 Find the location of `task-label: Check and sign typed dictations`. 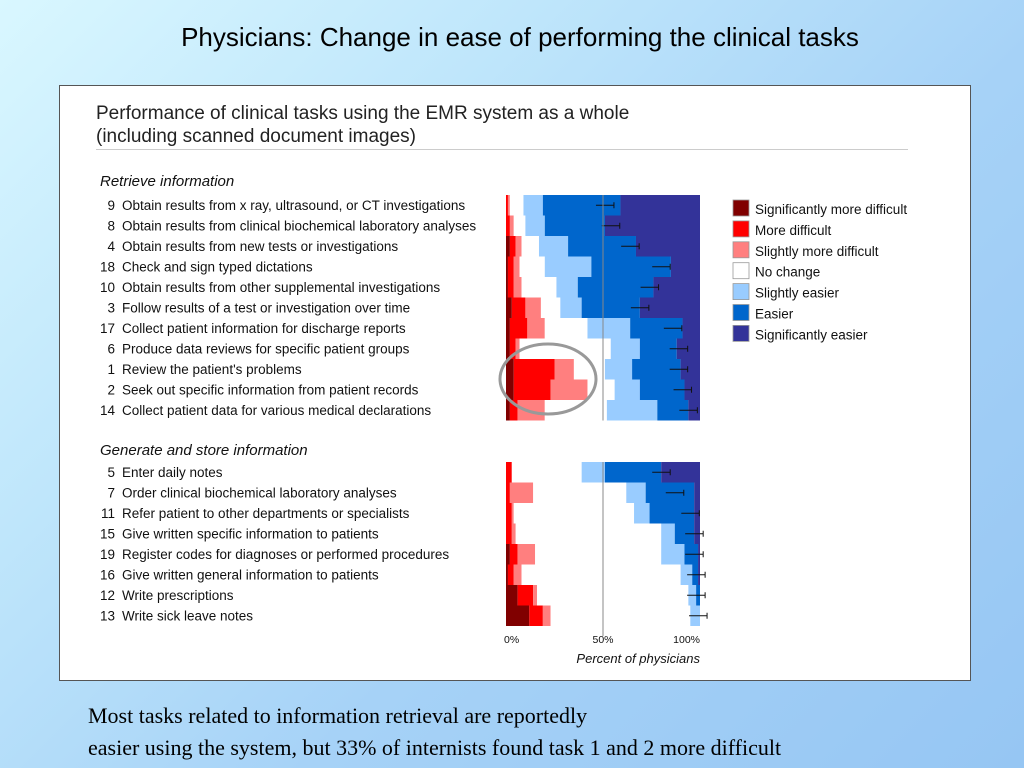

task-label: Check and sign typed dictations is located at coordinates (217, 267).